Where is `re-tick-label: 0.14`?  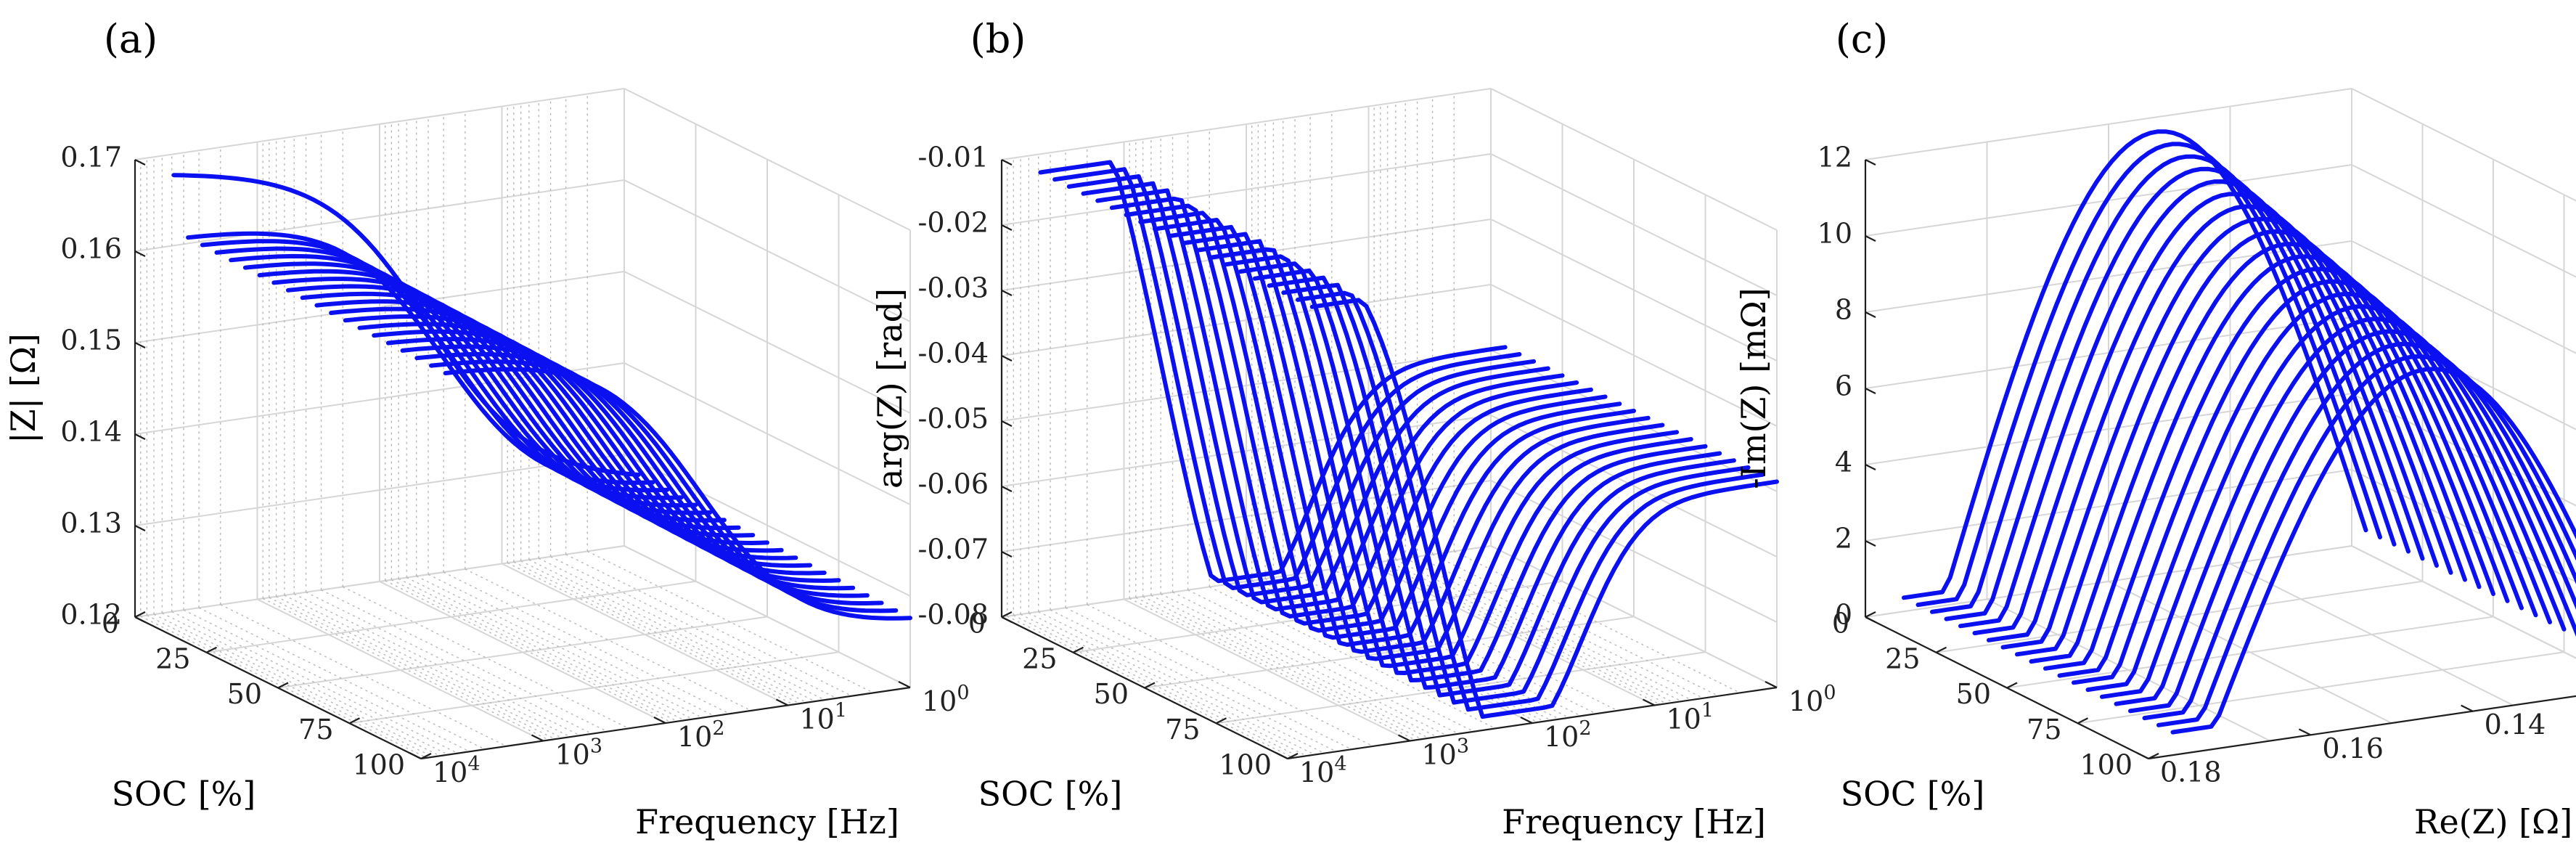 re-tick-label: 0.14 is located at coordinates (2515, 724).